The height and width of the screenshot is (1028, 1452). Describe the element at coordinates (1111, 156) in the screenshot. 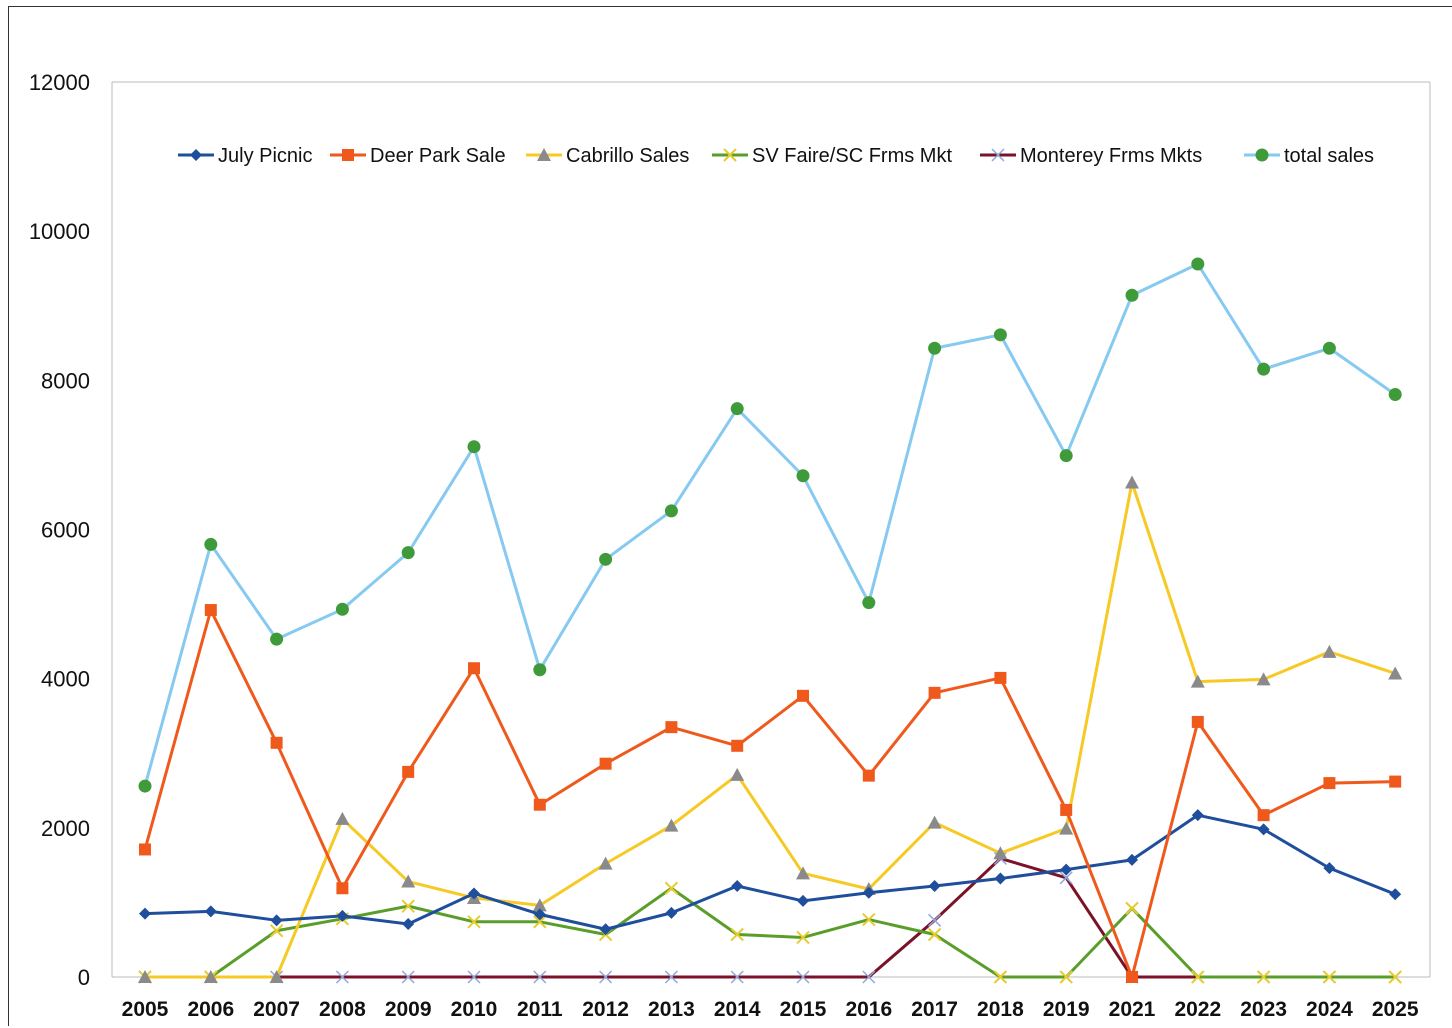

I see `legend-label: Monterey Frms Mkts` at that location.